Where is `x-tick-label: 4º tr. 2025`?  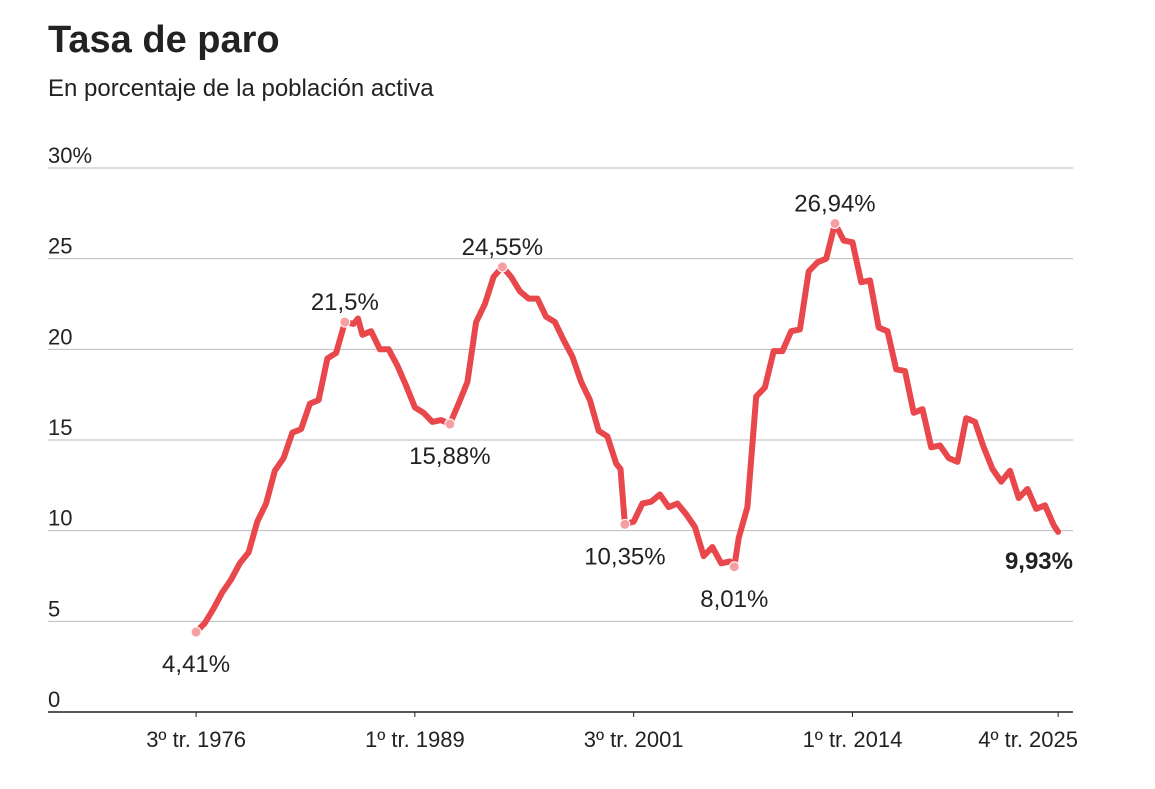 x-tick-label: 4º tr. 2025 is located at coordinates (1028, 739).